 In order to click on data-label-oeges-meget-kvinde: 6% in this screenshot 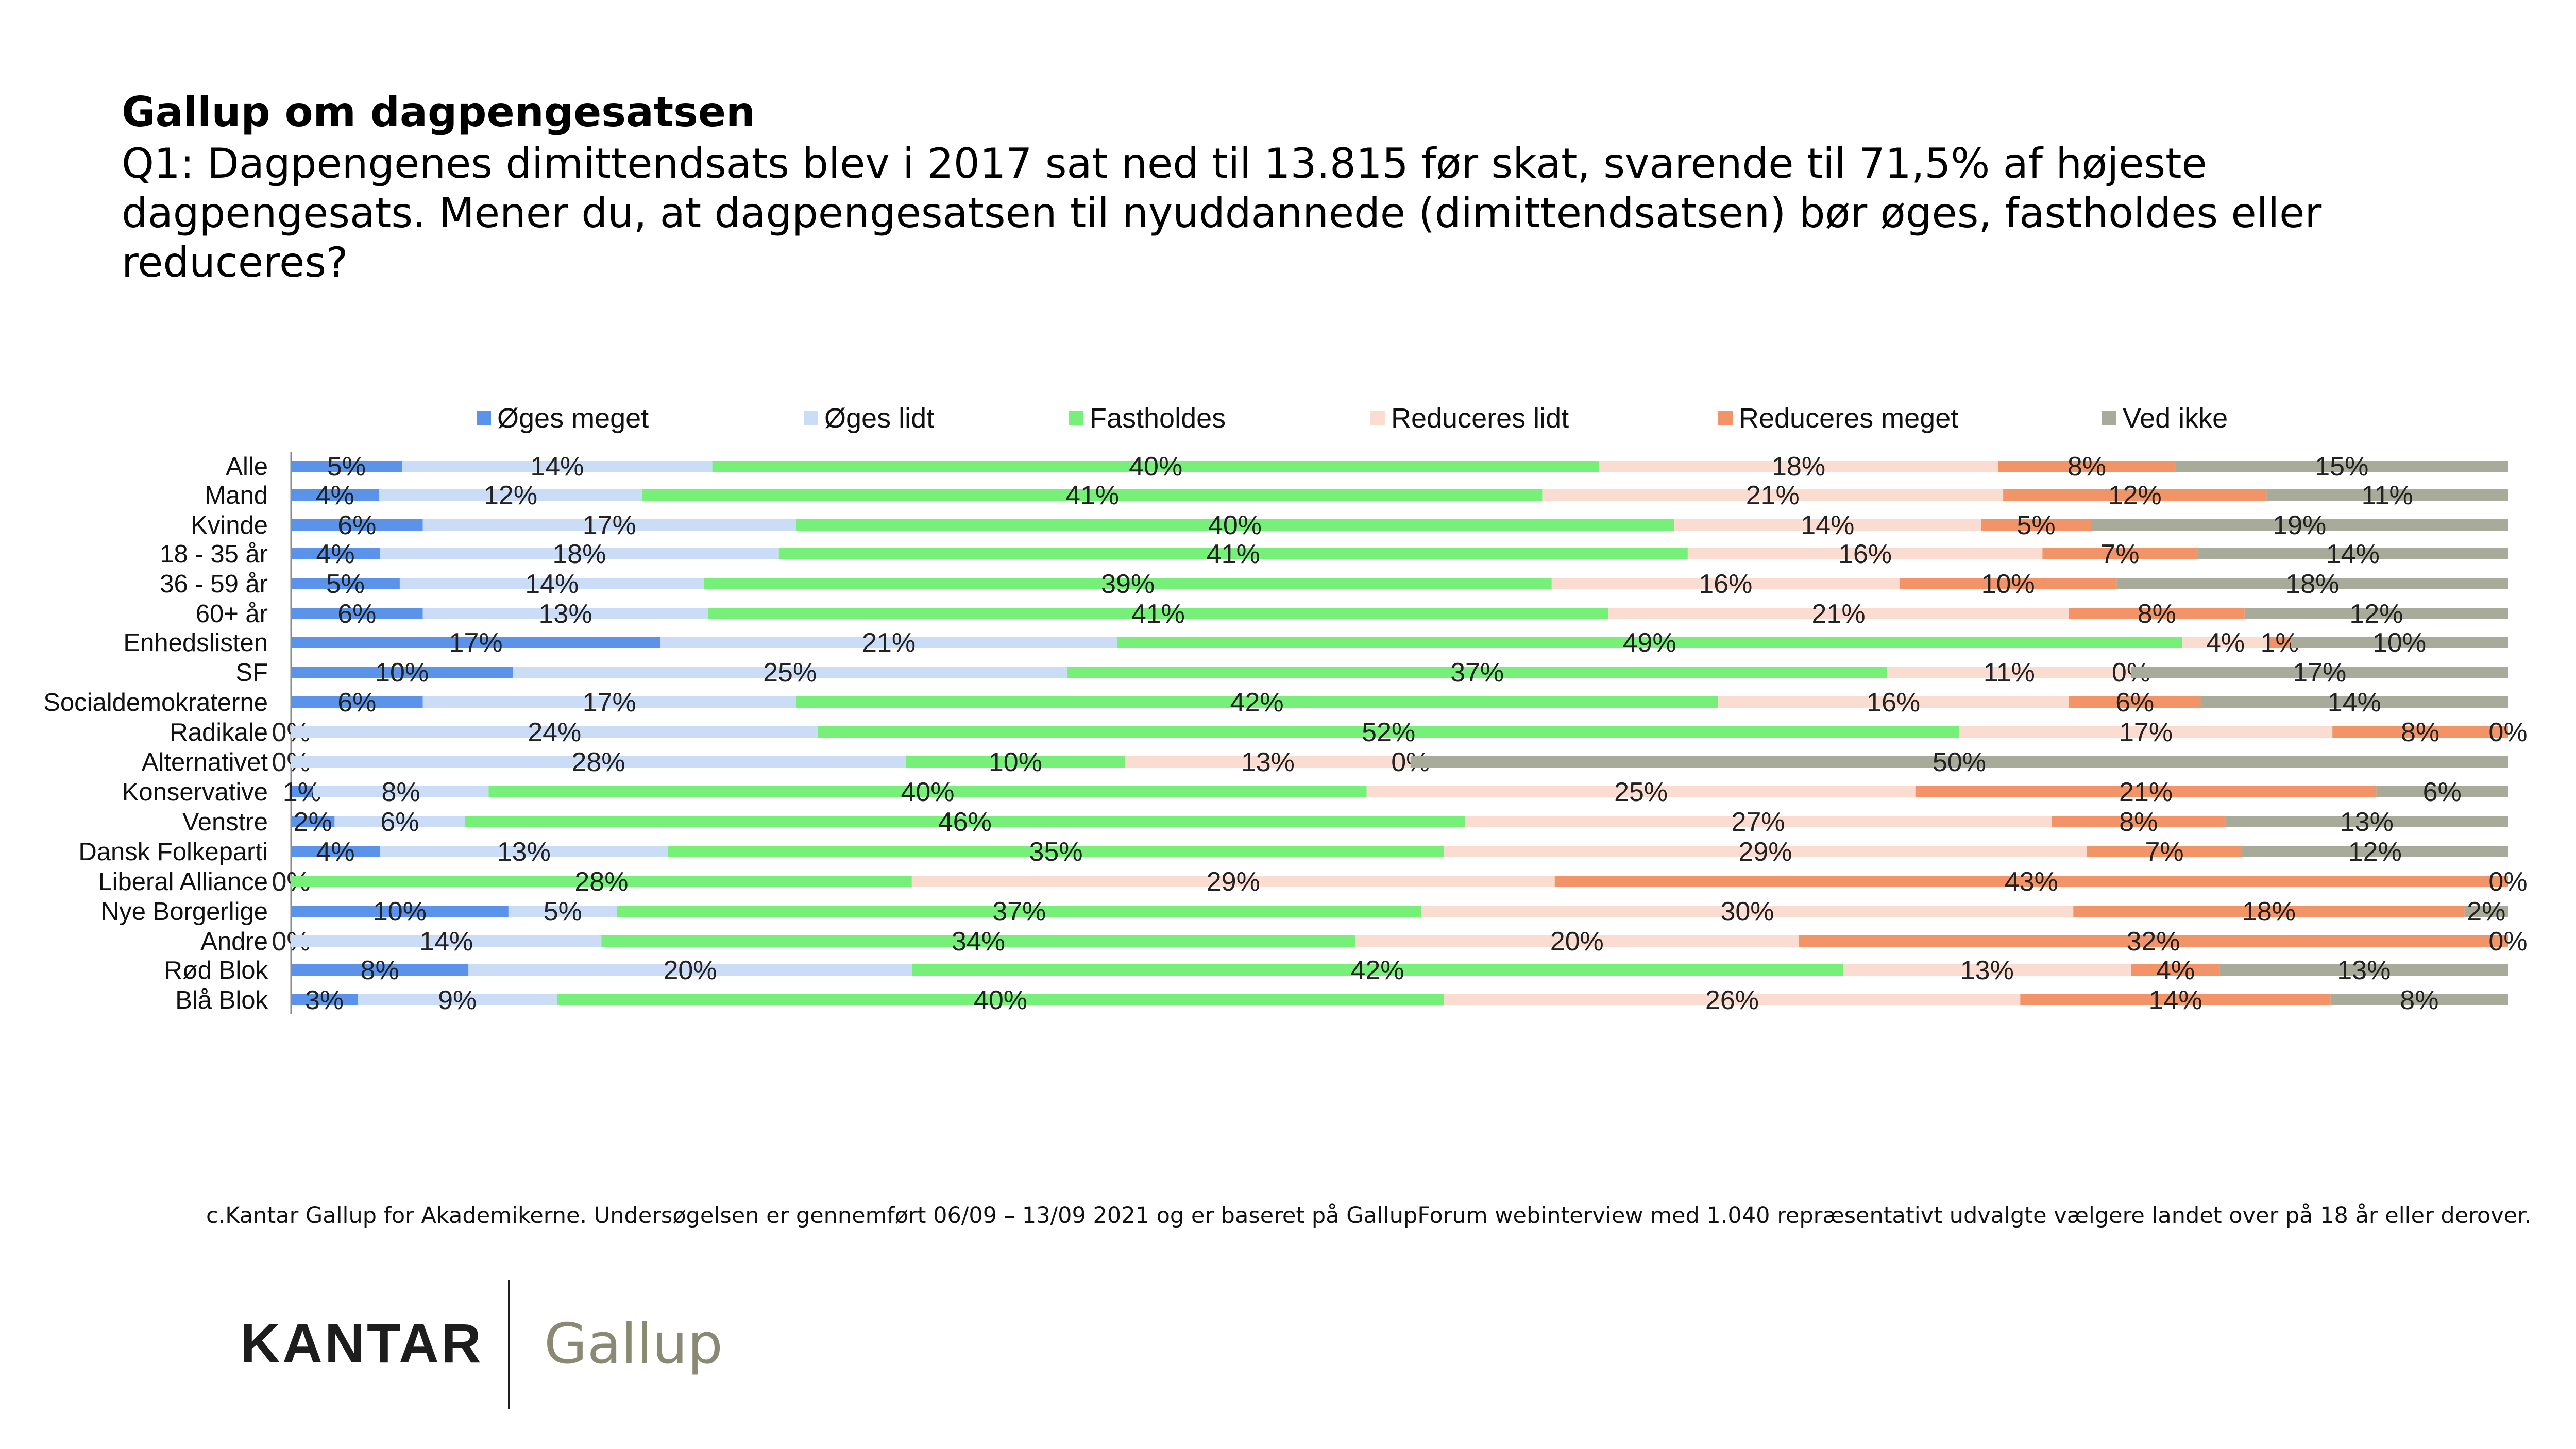, I will do `click(356, 525)`.